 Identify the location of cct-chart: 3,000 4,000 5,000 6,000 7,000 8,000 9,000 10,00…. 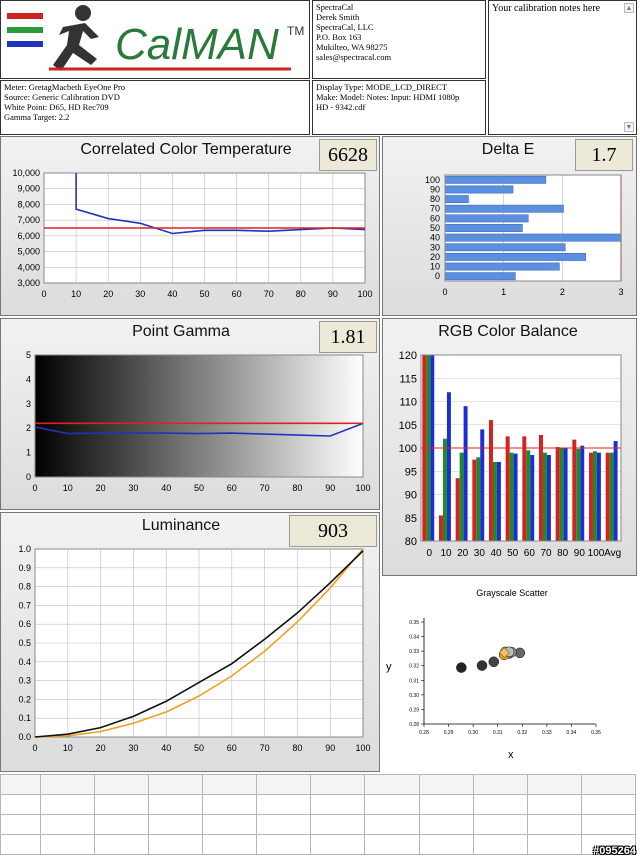
(192, 233).